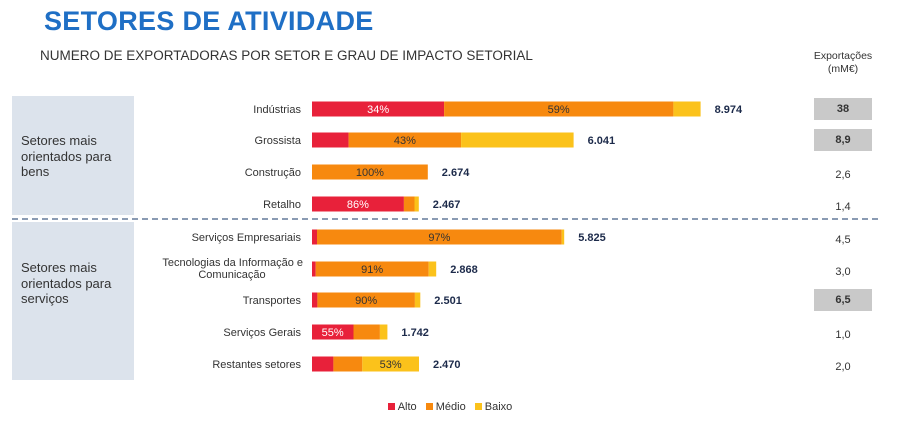 Image resolution: width=900 pixels, height=421 pixels. I want to click on exports-header: Exportações (mM€), so click(843, 62).